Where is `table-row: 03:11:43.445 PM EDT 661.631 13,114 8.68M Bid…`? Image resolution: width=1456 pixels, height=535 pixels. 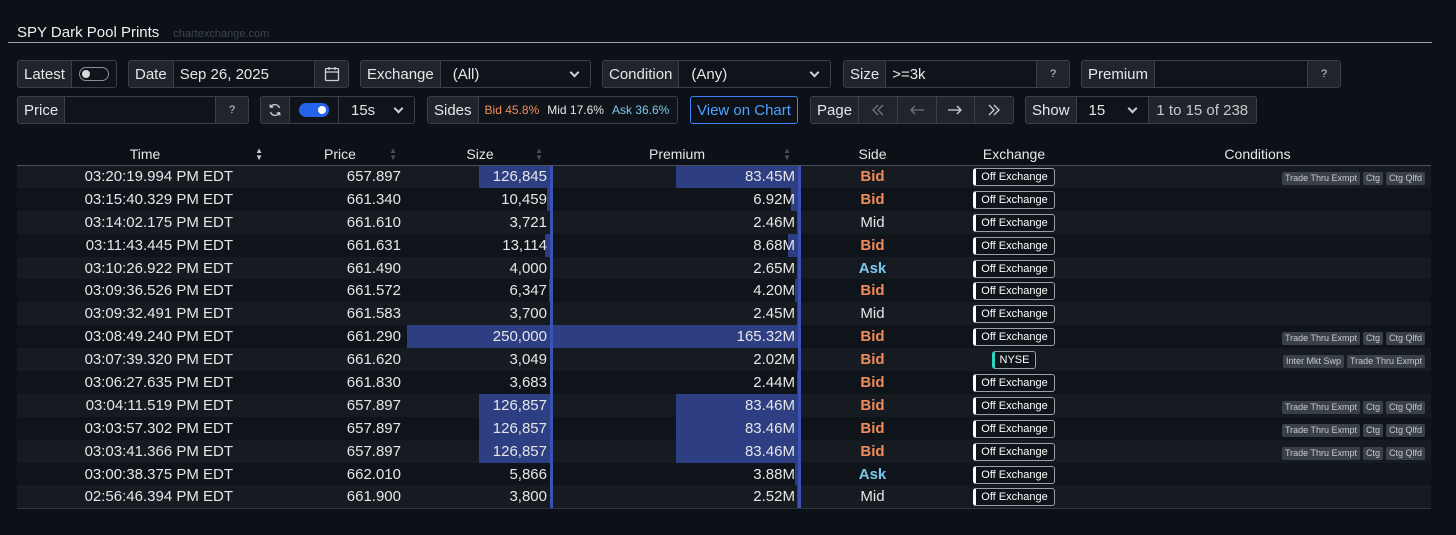 table-row: 03:11:43.445 PM EDT 661.631 13,114 8.68M Bid… is located at coordinates (724, 245).